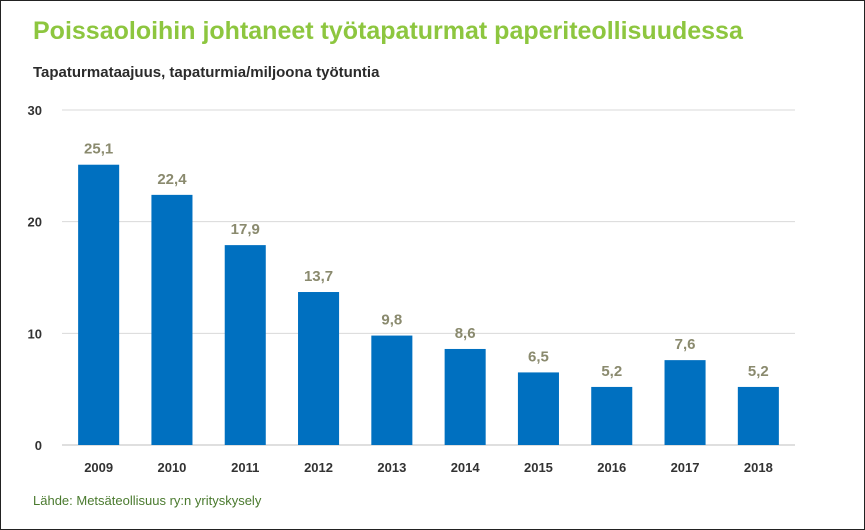  What do you see at coordinates (391, 320) in the screenshot?
I see `data-label: 9,8` at bounding box center [391, 320].